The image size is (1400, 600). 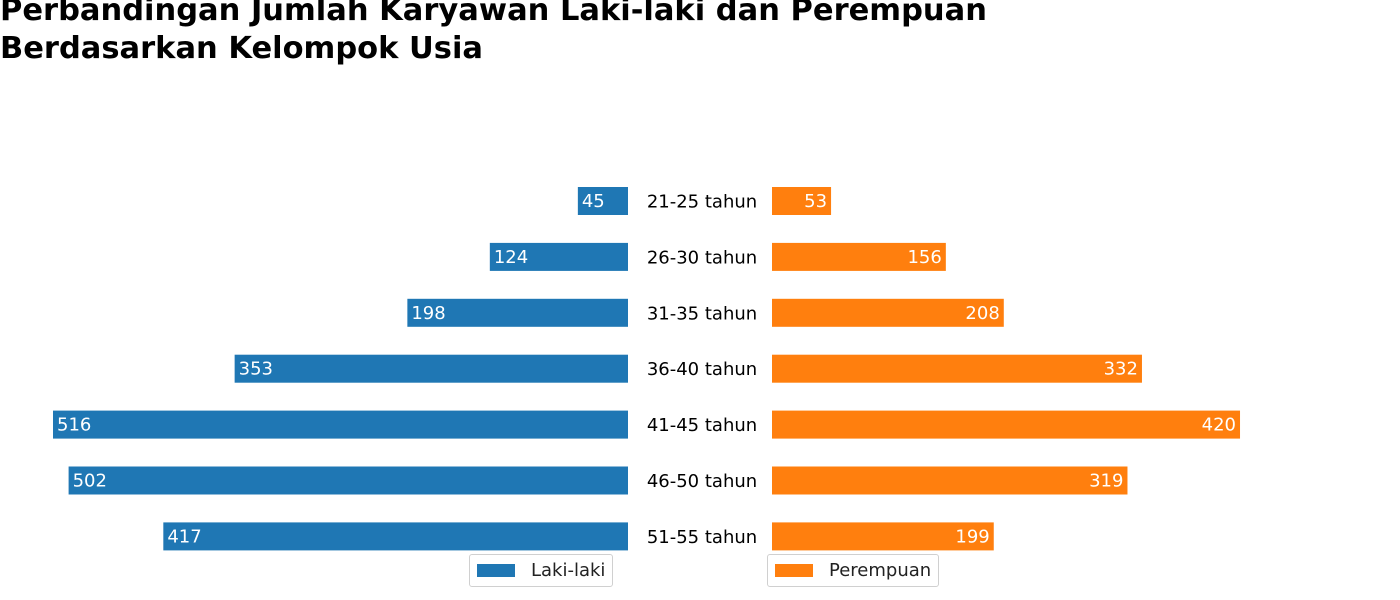 I want to click on data-label-female-5: 420, so click(x=1219, y=425).